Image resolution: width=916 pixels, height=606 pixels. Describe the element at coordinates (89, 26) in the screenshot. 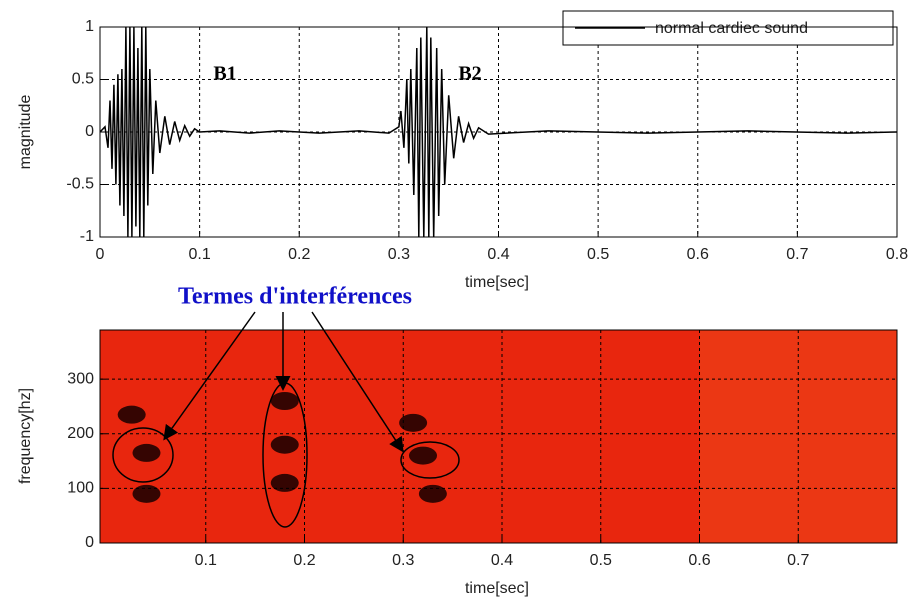

I see `y-tick-label: 1` at that location.